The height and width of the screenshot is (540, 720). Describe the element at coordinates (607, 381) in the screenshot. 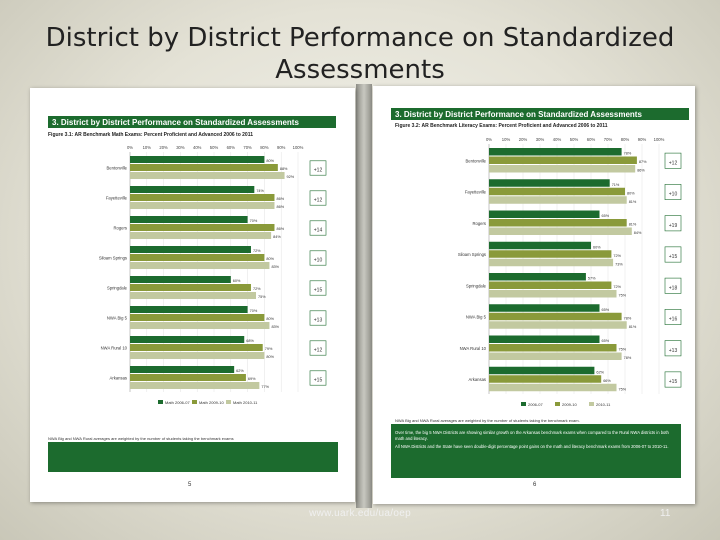

I see `data-label: 66%` at that location.